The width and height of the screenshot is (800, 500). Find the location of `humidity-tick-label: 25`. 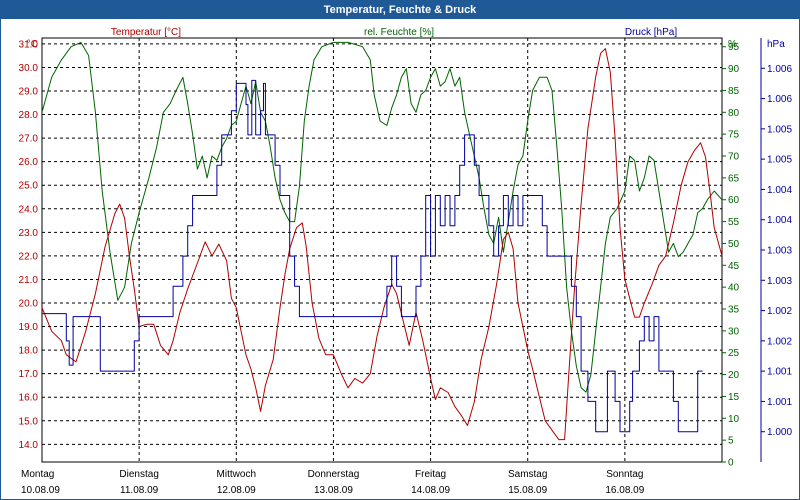

humidity-tick-label: 25 is located at coordinates (734, 353).